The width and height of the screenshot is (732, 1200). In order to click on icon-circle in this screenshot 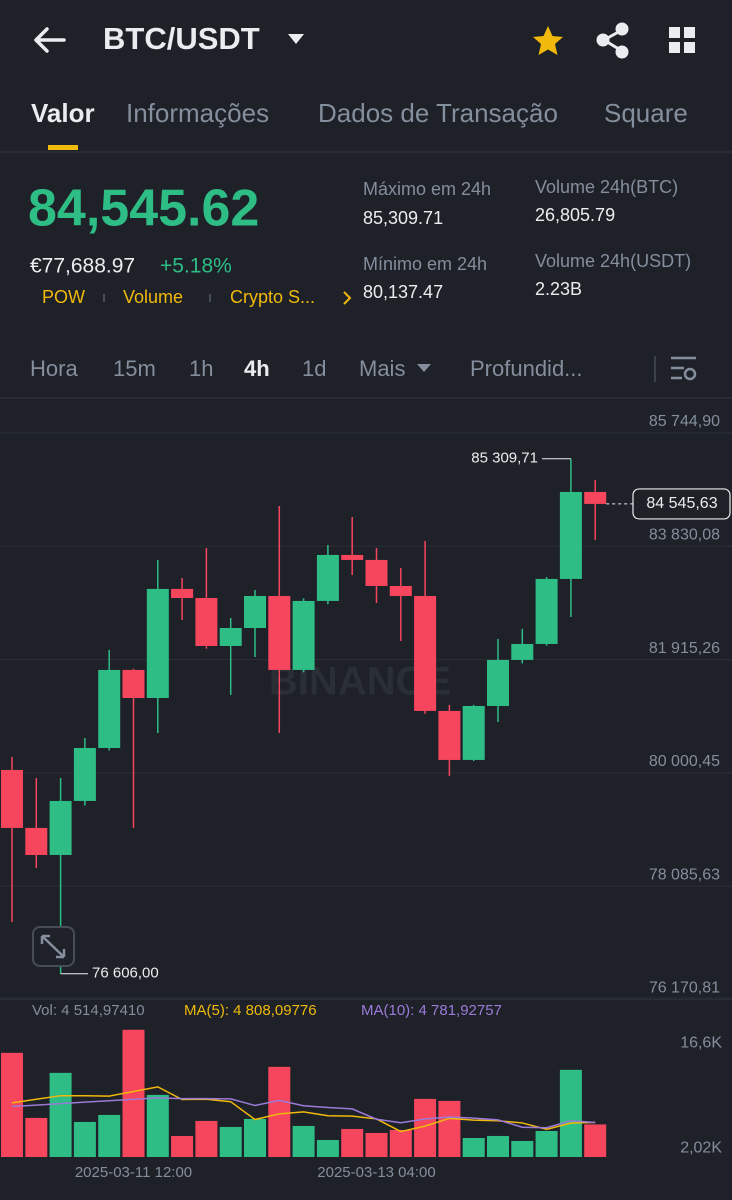, I will do `click(690, 374)`.